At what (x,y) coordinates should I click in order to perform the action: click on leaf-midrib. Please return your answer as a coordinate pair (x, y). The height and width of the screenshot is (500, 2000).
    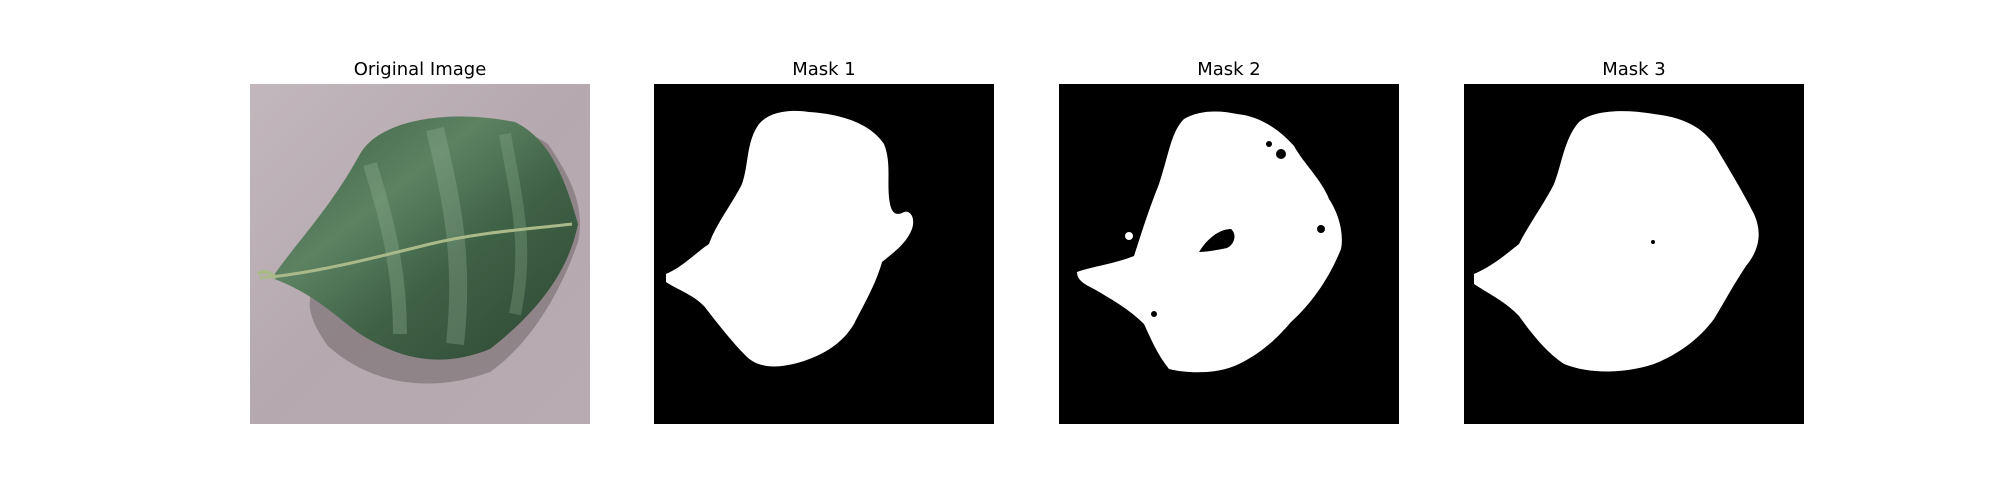
    Looking at the image, I should click on (416, 251).